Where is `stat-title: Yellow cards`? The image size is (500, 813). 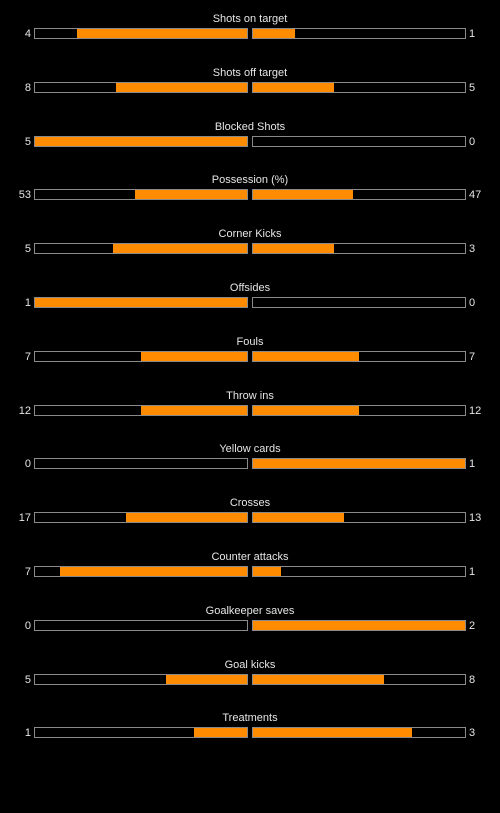
stat-title: Yellow cards is located at coordinates (250, 449).